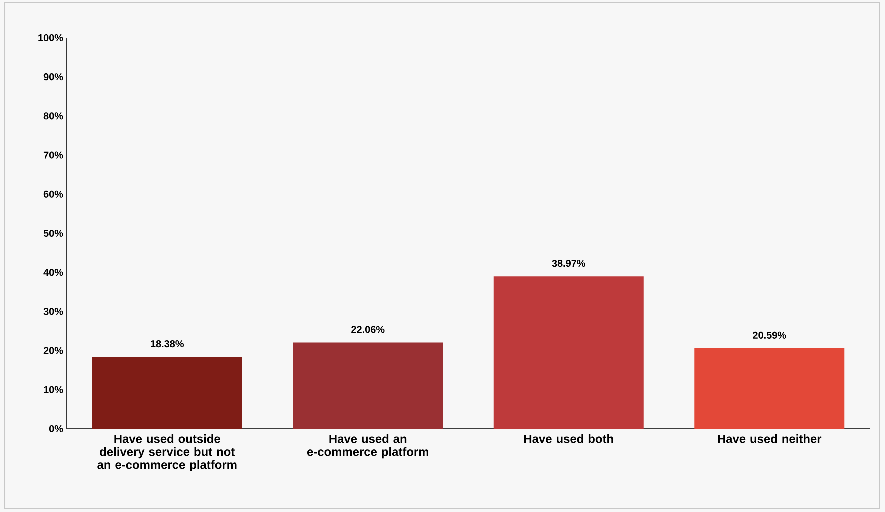 The image size is (885, 512). Describe the element at coordinates (367, 446) in the screenshot. I see `x-tick-label: Have used an e-commerce platform` at that location.